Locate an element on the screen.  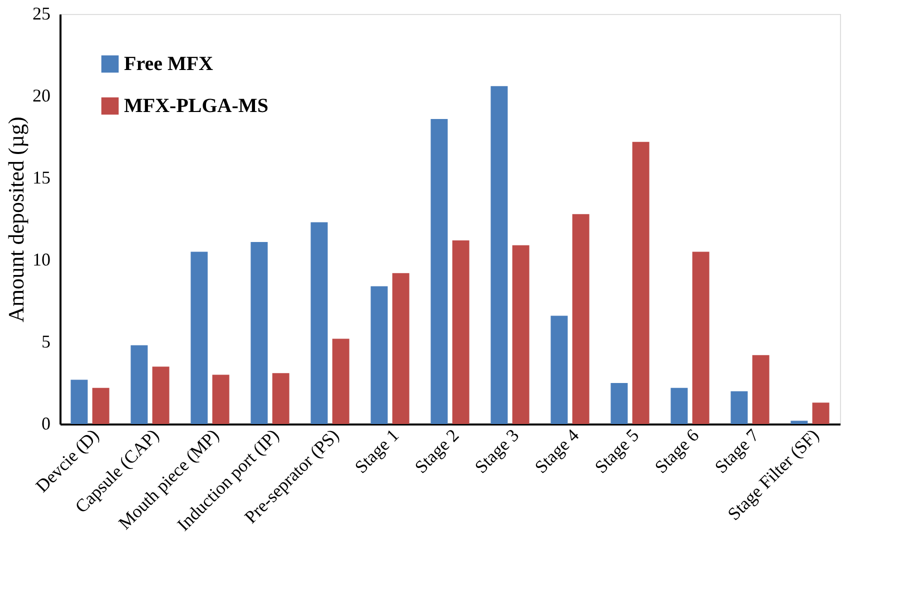
y-tick-label: 5 is located at coordinates (46, 342).